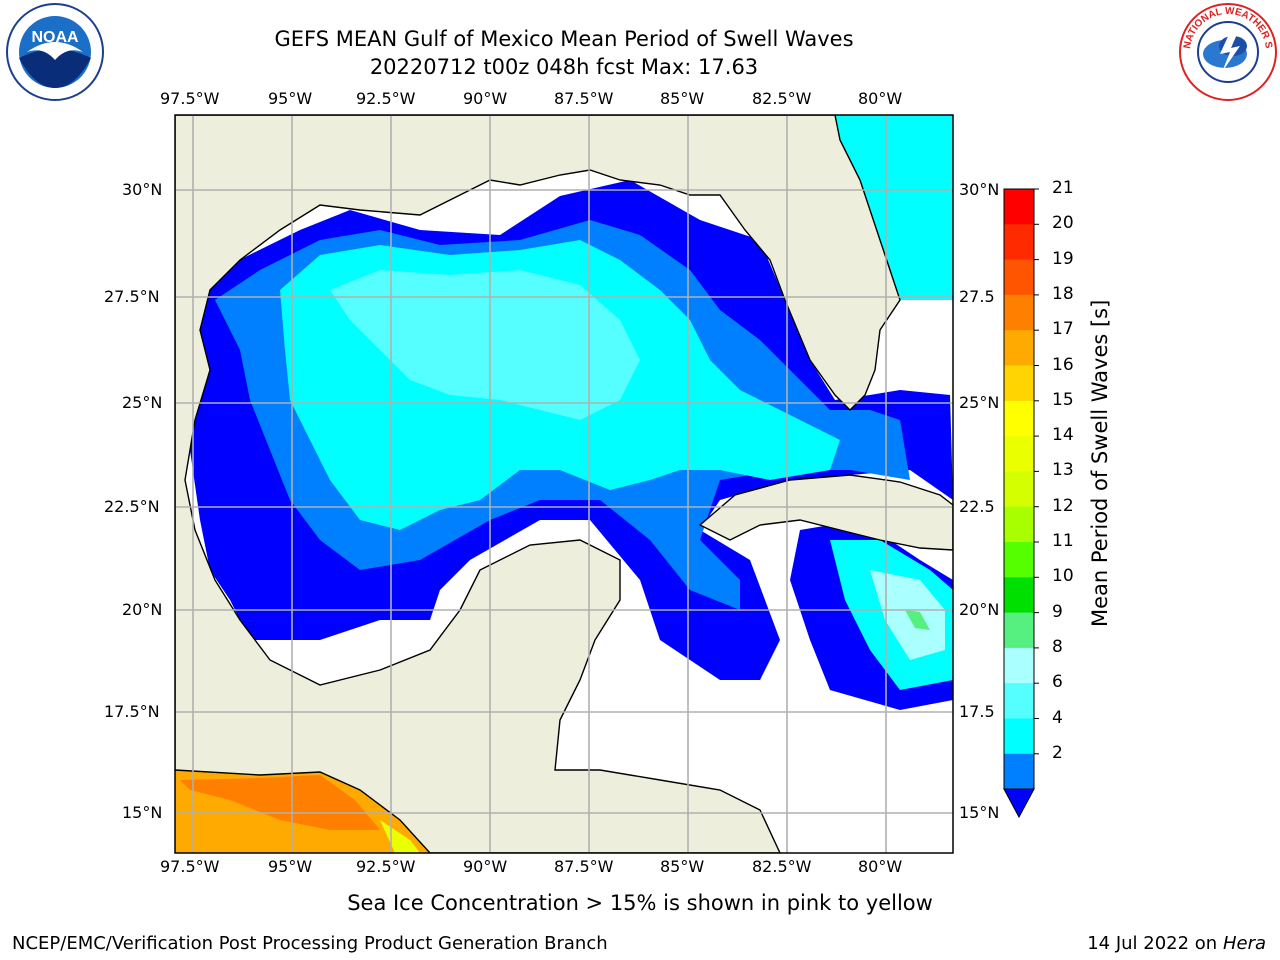 The width and height of the screenshot is (1280, 960). Describe the element at coordinates (1019, 803) in the screenshot. I see `colorbar-extend-arrow` at that location.